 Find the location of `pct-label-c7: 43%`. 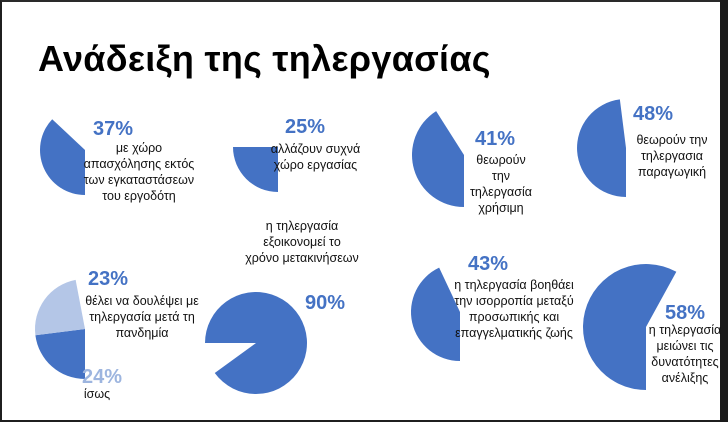

pct-label-c7: 43% is located at coordinates (488, 264).